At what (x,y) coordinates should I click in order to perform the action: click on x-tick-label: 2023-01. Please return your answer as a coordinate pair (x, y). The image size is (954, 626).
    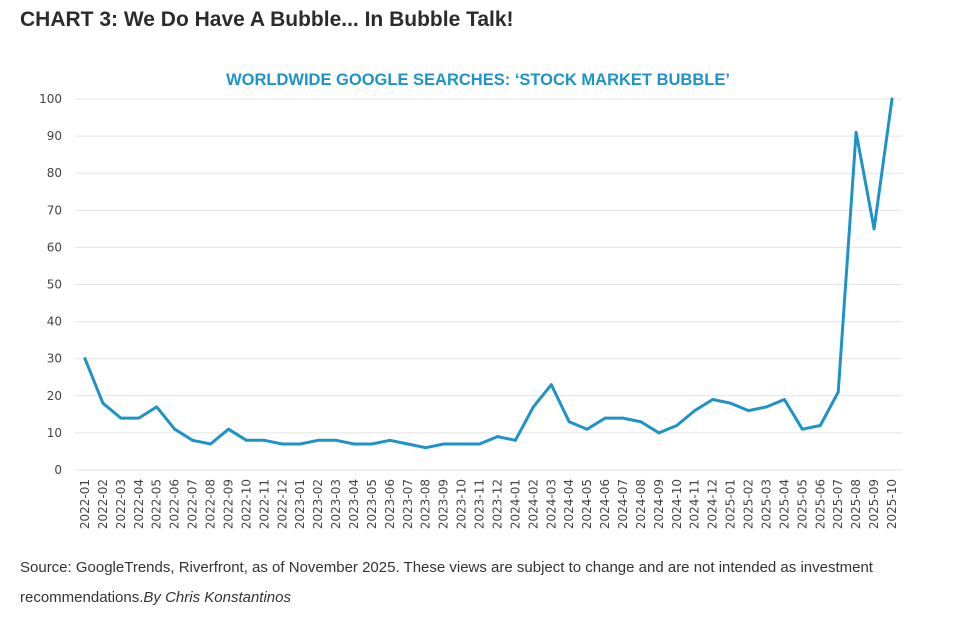
    Looking at the image, I should click on (300, 504).